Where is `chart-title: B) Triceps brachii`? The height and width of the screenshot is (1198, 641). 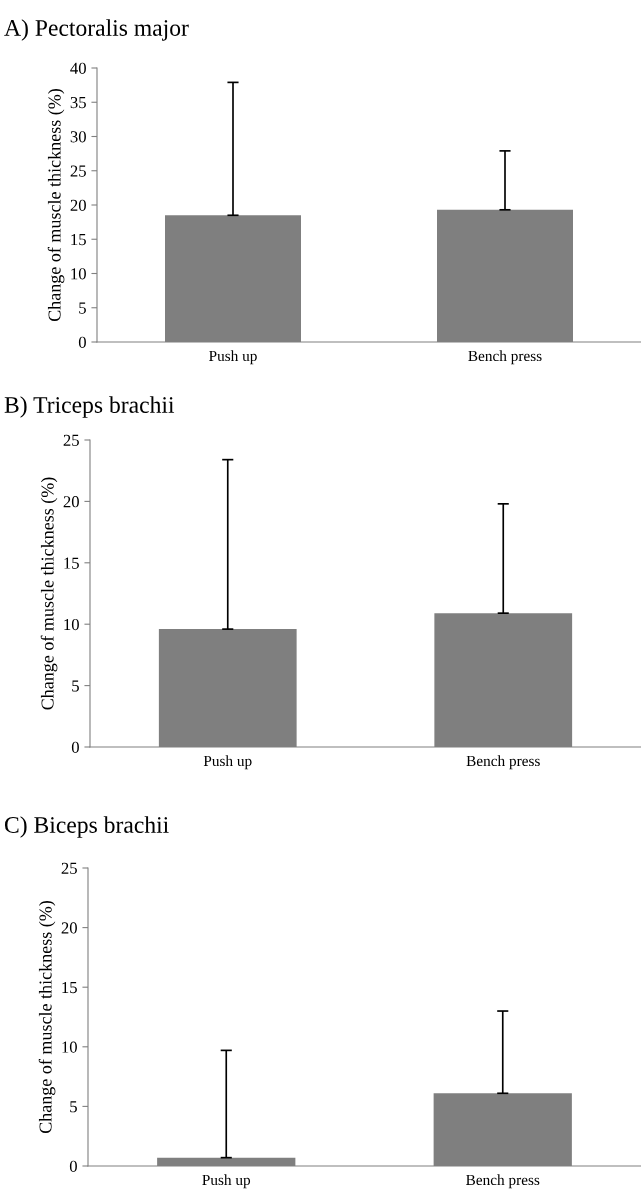 chart-title: B) Triceps brachii is located at coordinates (89, 407).